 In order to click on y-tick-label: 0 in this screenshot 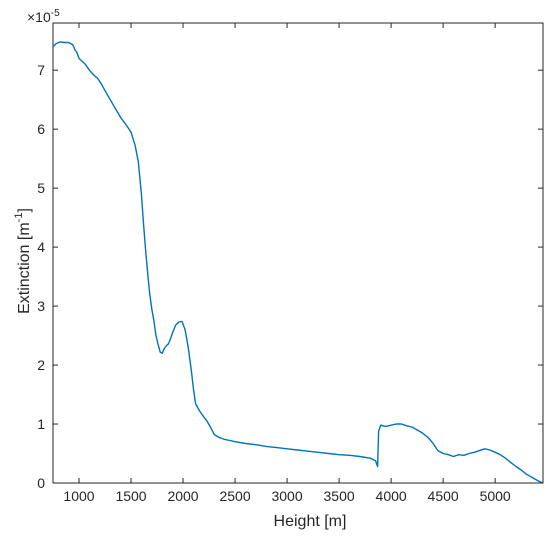, I will do `click(41, 483)`.